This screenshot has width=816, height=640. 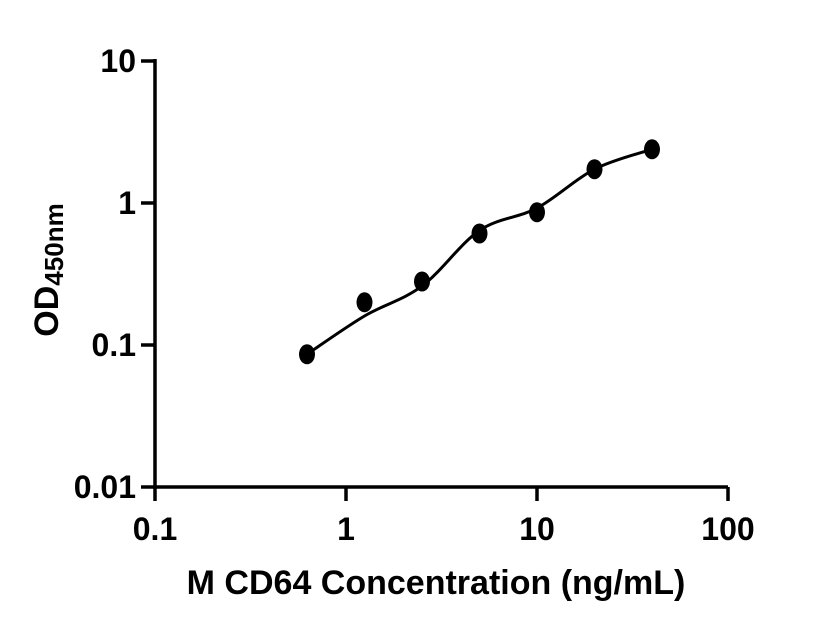 I want to click on x-tick-label: 1, so click(x=346, y=529).